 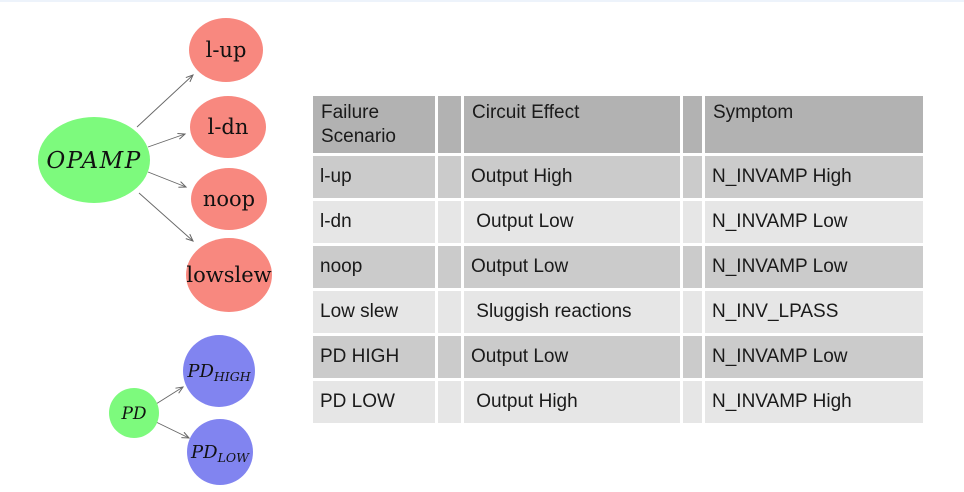 What do you see at coordinates (572, 312) in the screenshot?
I see `cell-effect-low-slew: Sluggish reactions` at bounding box center [572, 312].